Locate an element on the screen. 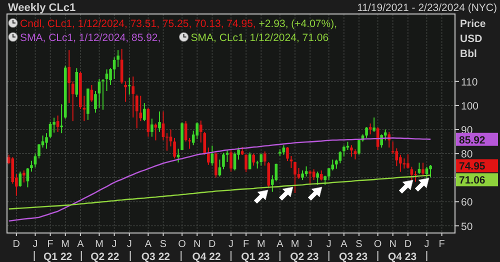 The height and width of the screenshot is (262, 500). text: Q4 23 is located at coordinates (402, 256).